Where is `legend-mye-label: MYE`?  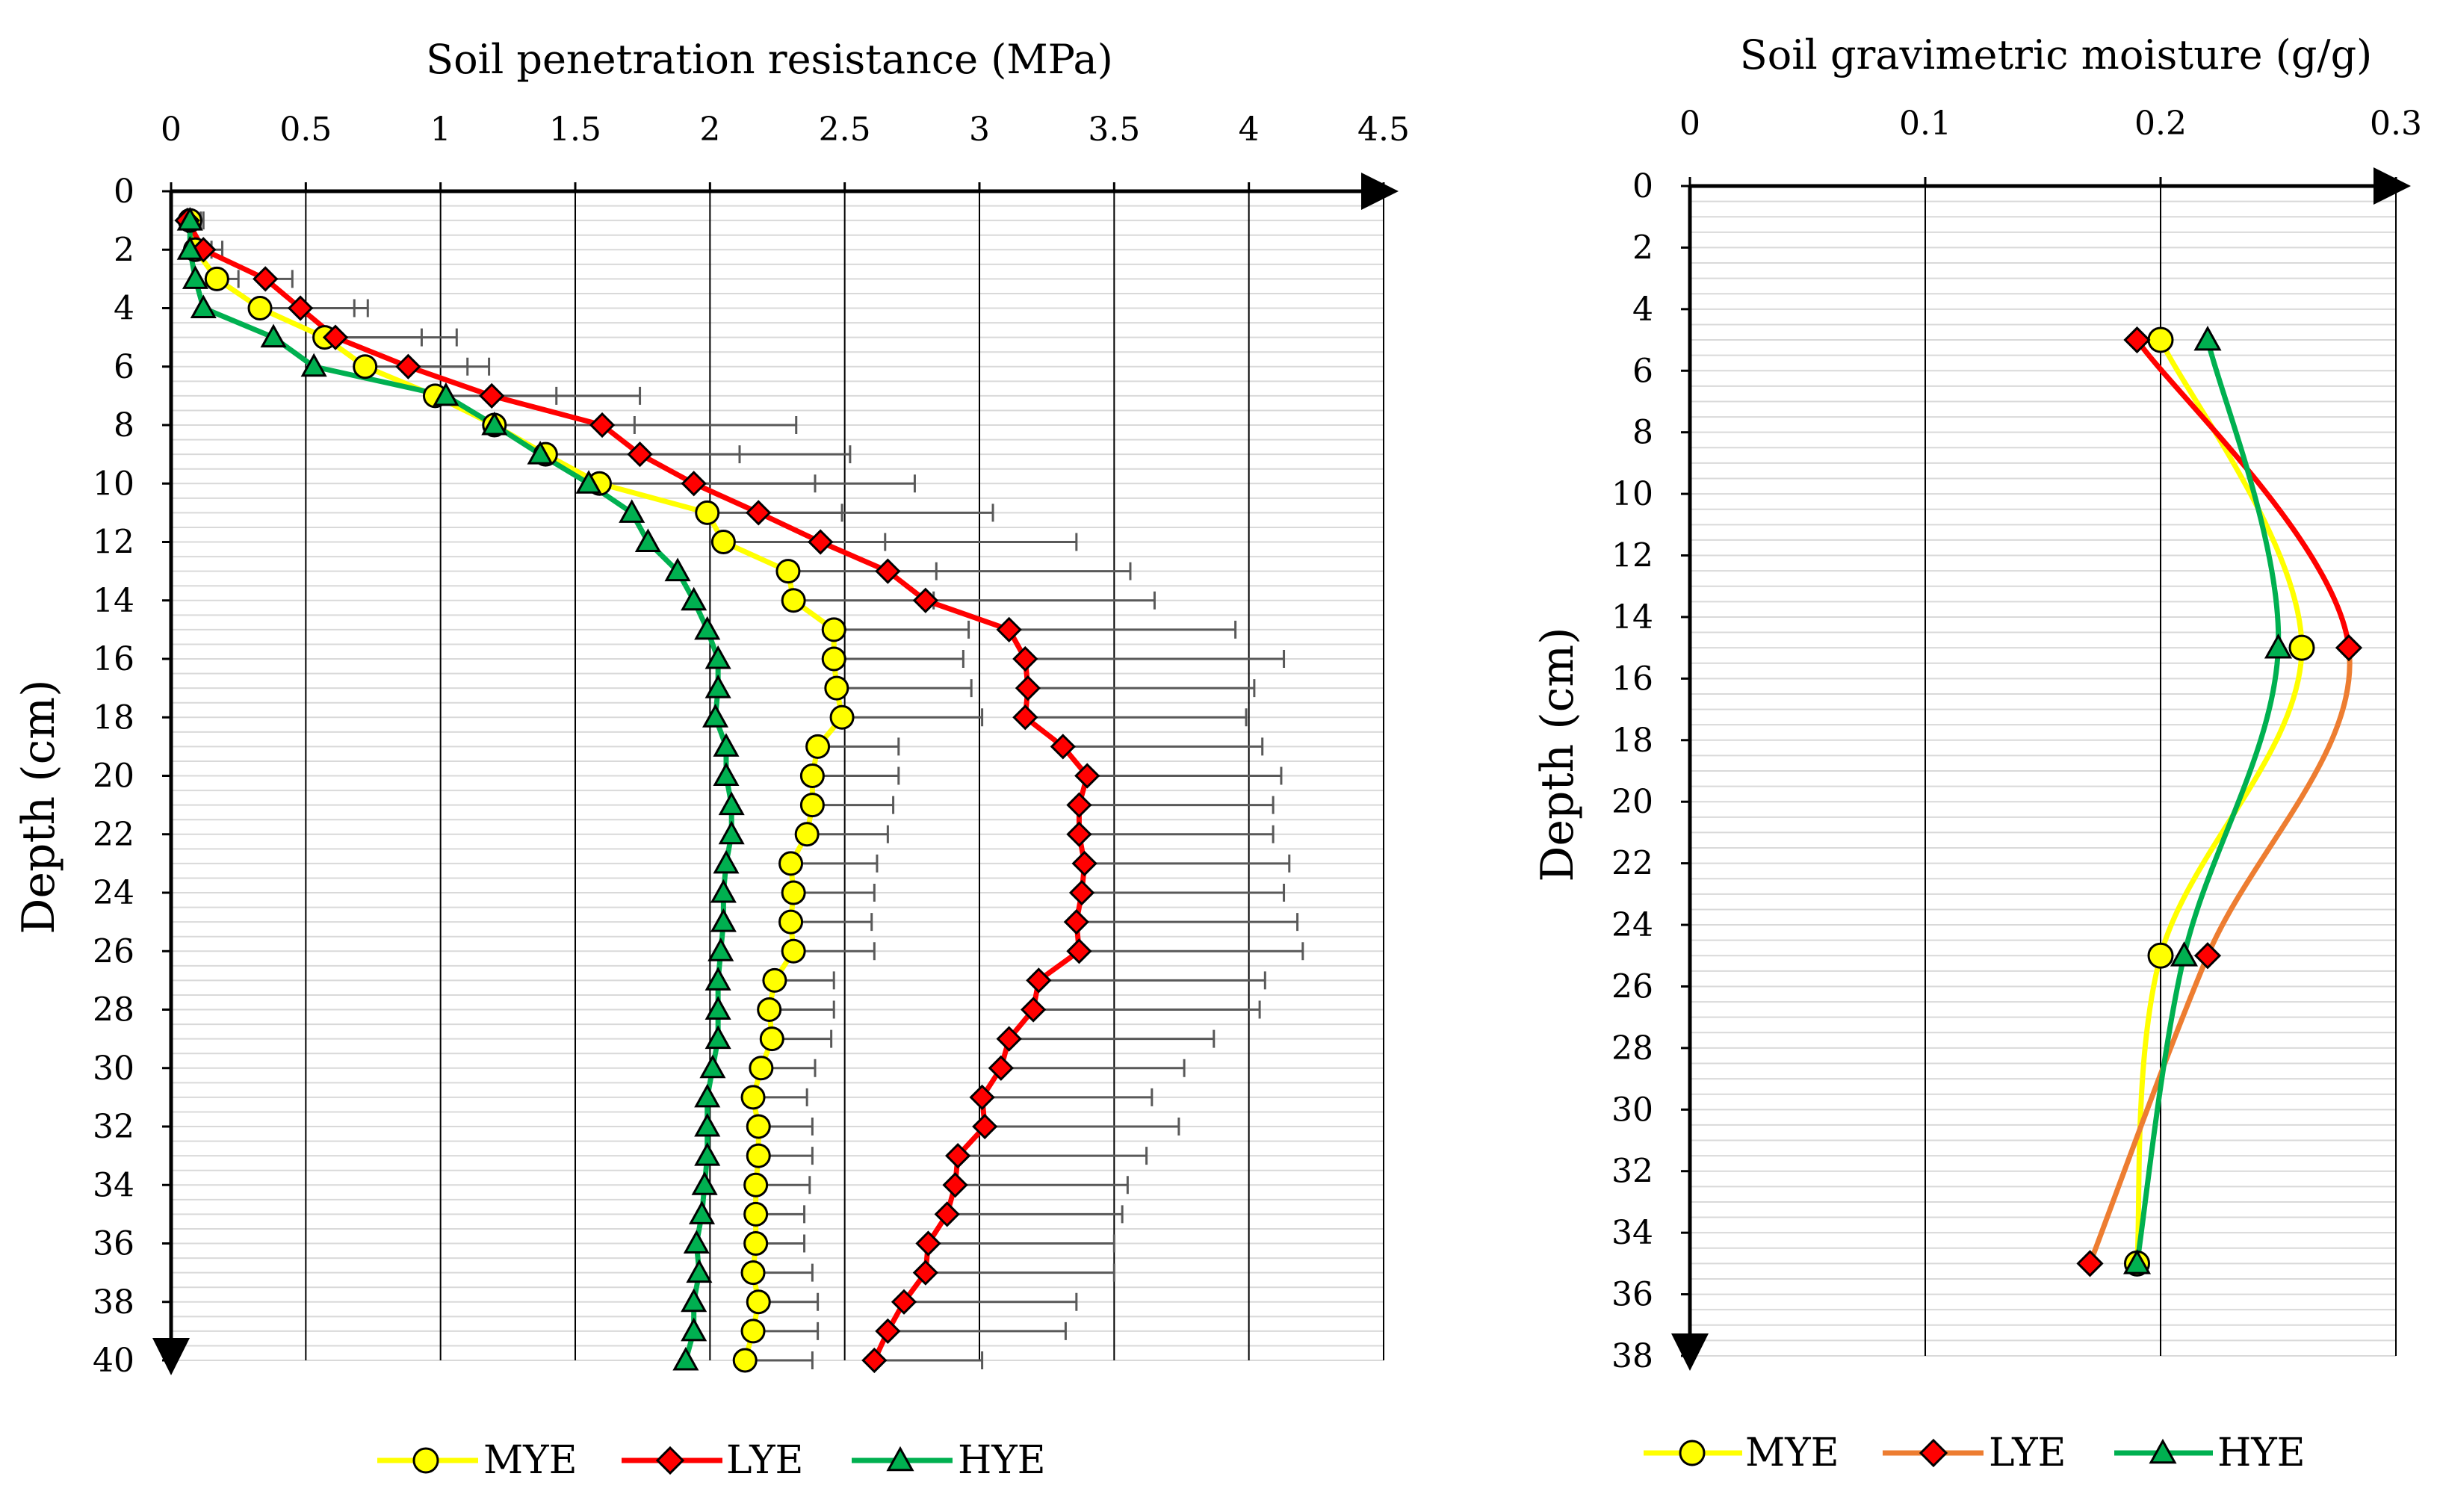
legend-mye-label: MYE is located at coordinates (530, 1460).